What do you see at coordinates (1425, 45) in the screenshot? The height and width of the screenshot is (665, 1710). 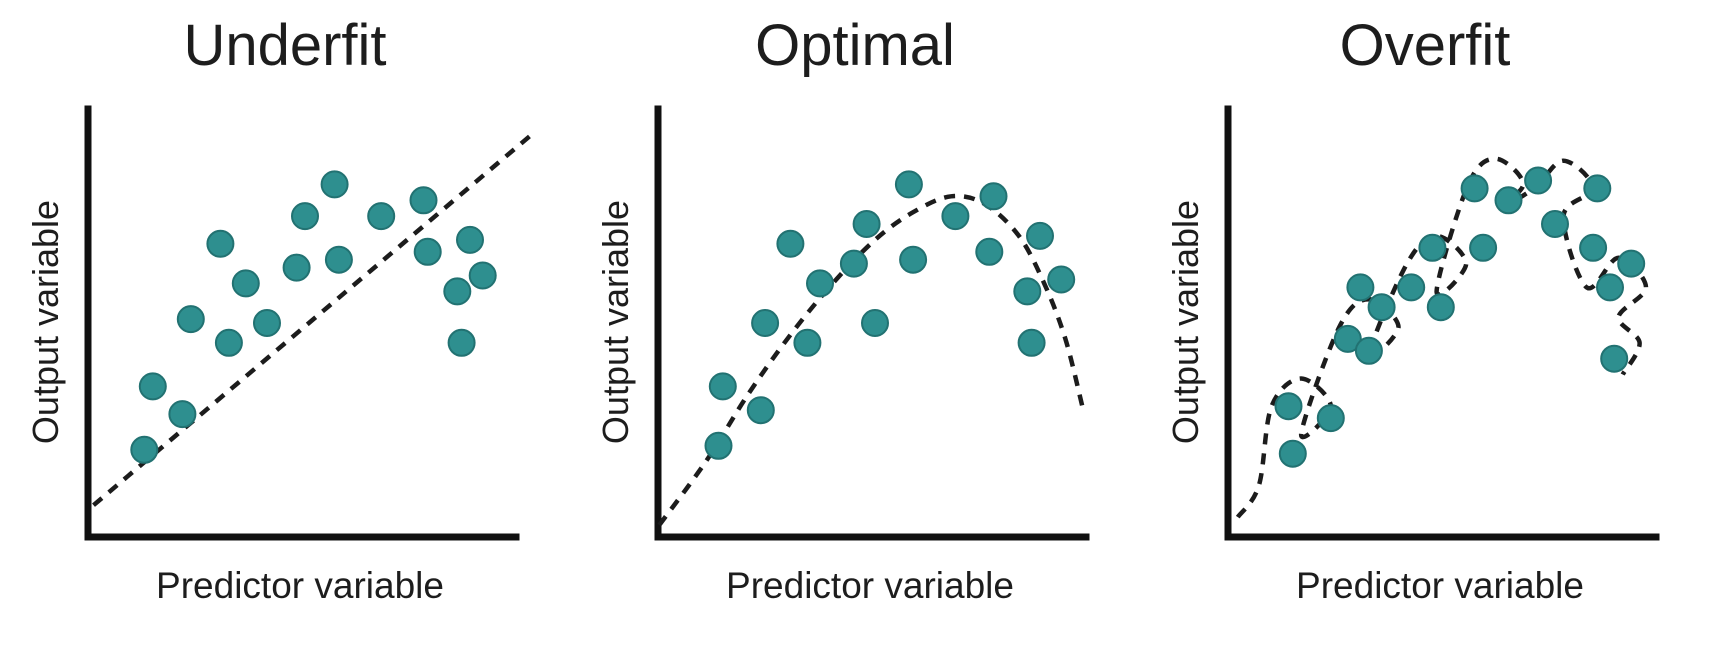 I see `chart-title-overfit: Overfit` at bounding box center [1425, 45].